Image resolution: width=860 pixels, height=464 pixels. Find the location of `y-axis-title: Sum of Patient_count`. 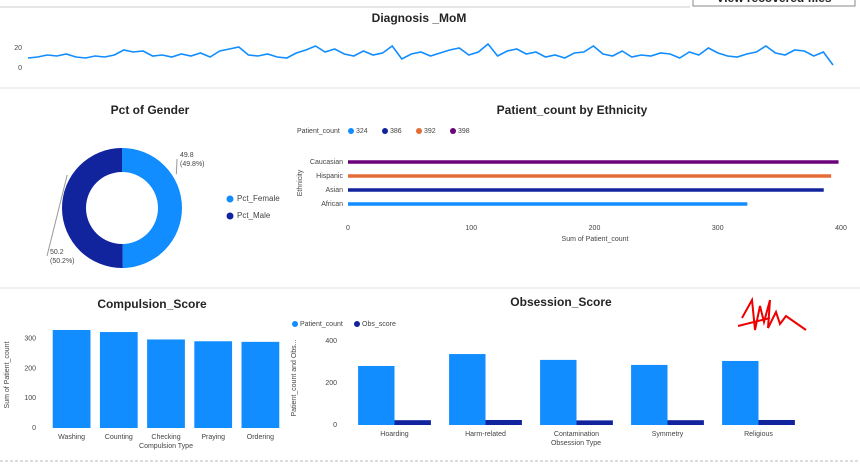

y-axis-title: Sum of Patient_count is located at coordinates (7, 374).